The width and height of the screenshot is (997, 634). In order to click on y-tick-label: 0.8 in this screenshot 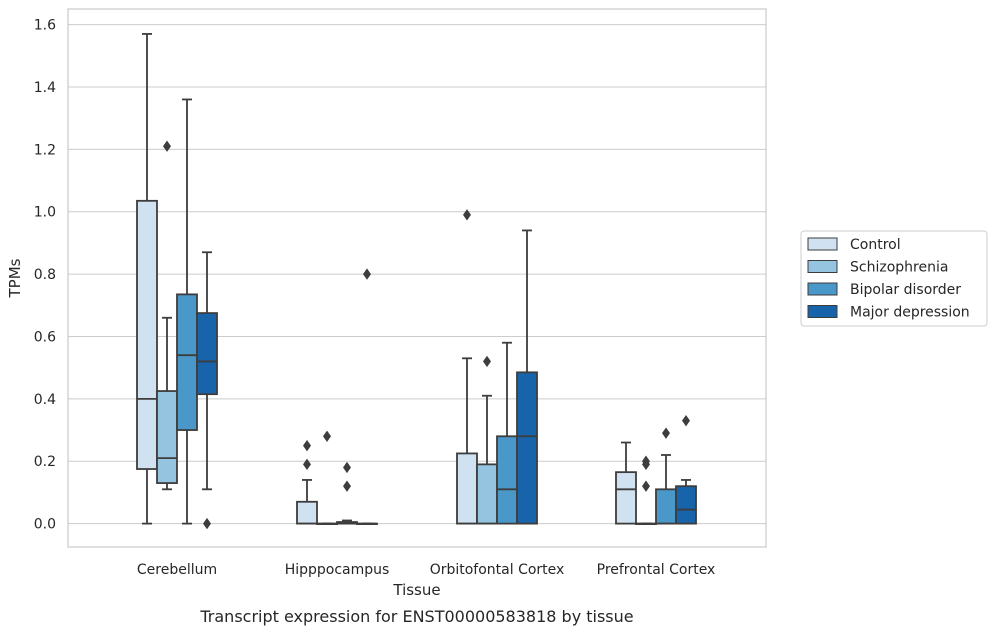, I will do `click(45, 275)`.